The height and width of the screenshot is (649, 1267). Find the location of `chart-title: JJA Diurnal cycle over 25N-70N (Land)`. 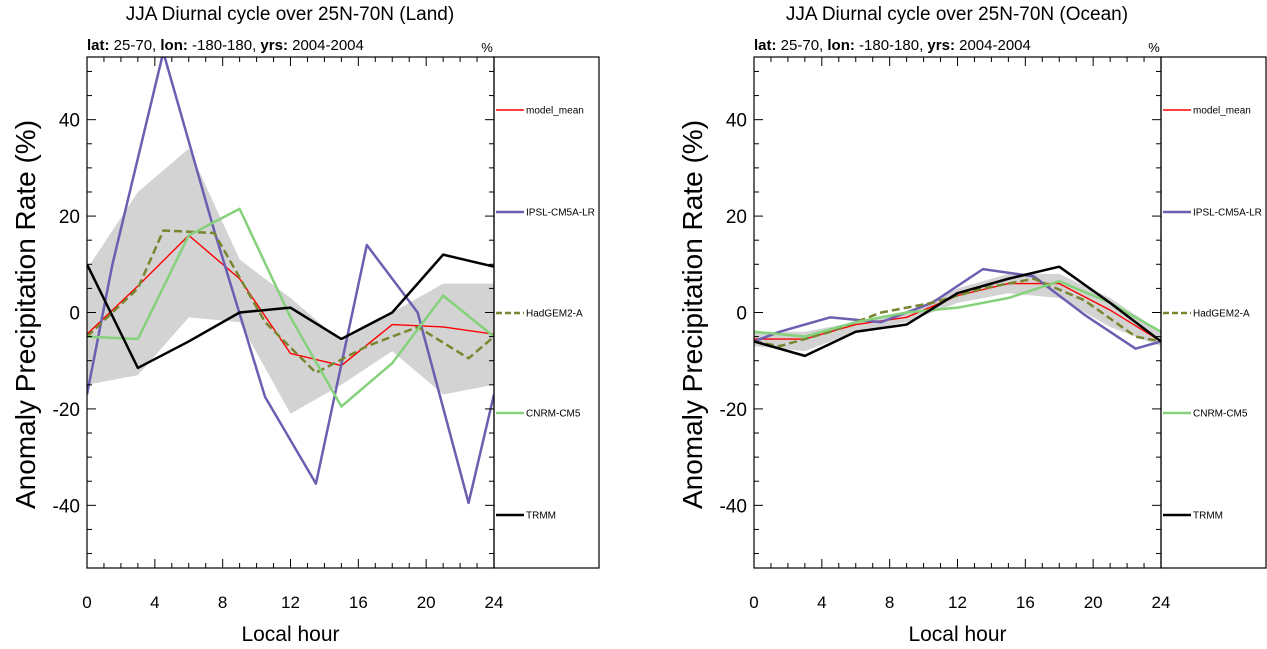

chart-title: JJA Diurnal cycle over 25N-70N (Land) is located at coordinates (290, 14).